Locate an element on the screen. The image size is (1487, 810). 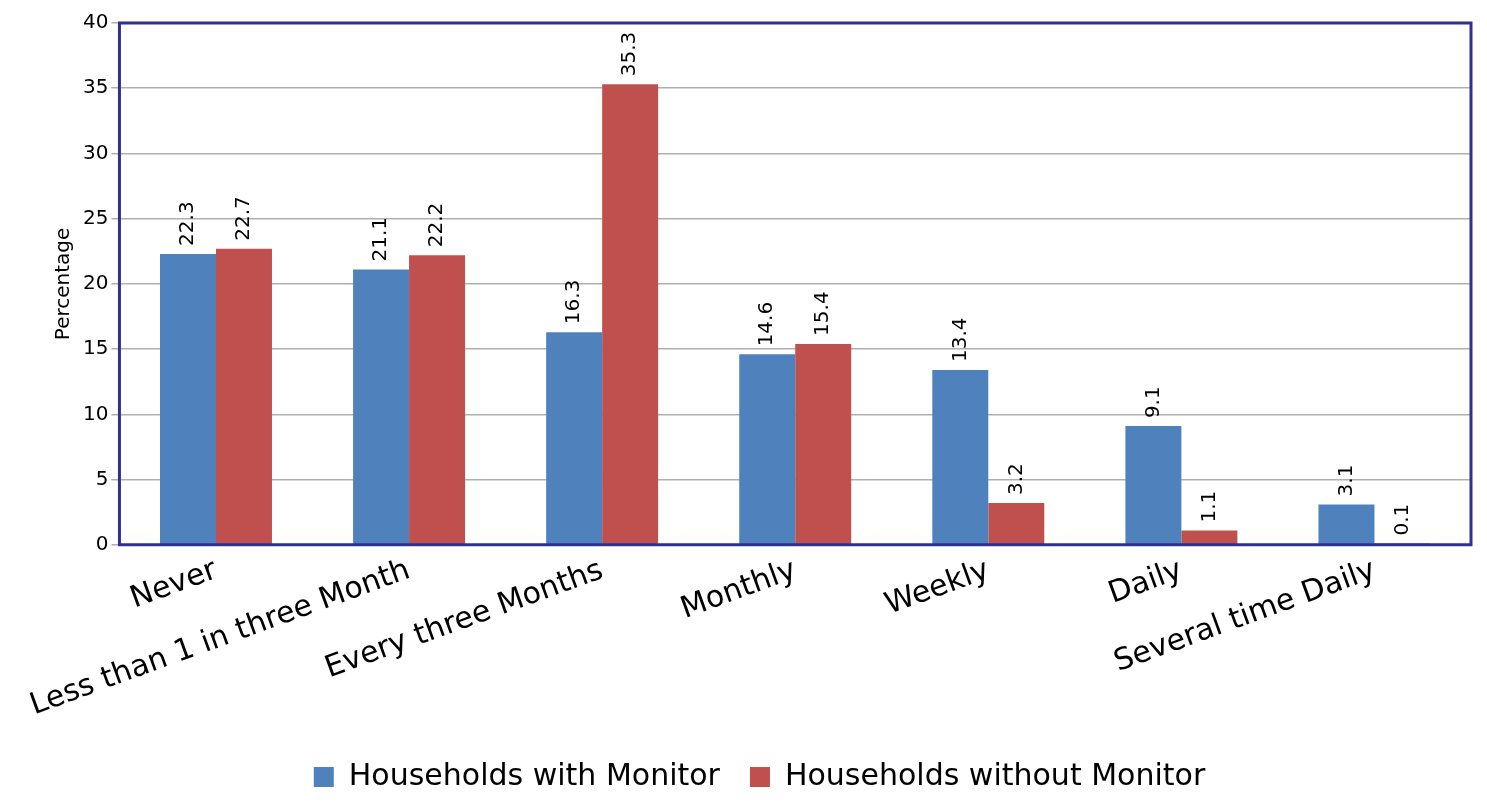
data-label: 3.2 is located at coordinates (1014, 479).